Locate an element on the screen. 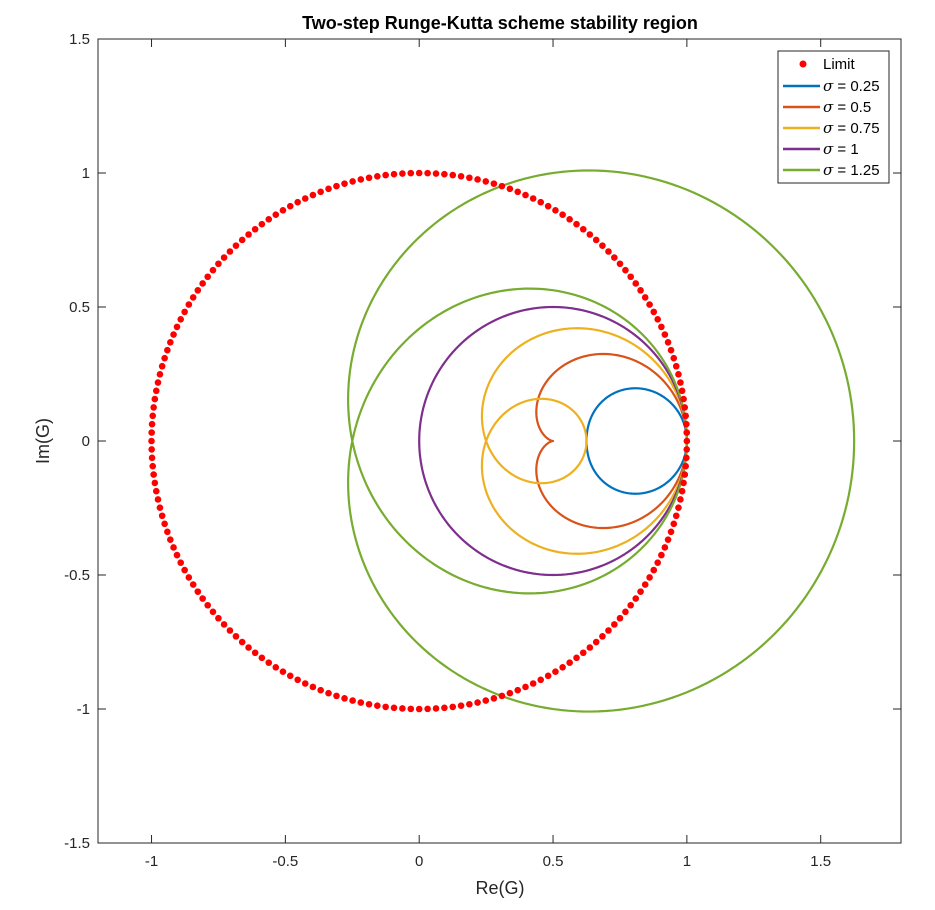 The width and height of the screenshot is (935, 910). x-tick-label: 0 is located at coordinates (419, 861).